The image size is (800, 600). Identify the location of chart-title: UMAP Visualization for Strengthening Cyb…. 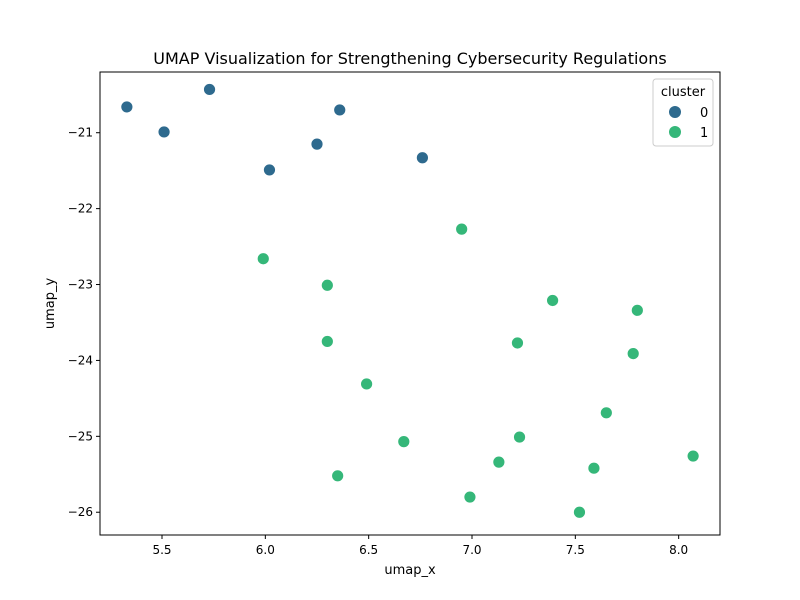
(409, 58).